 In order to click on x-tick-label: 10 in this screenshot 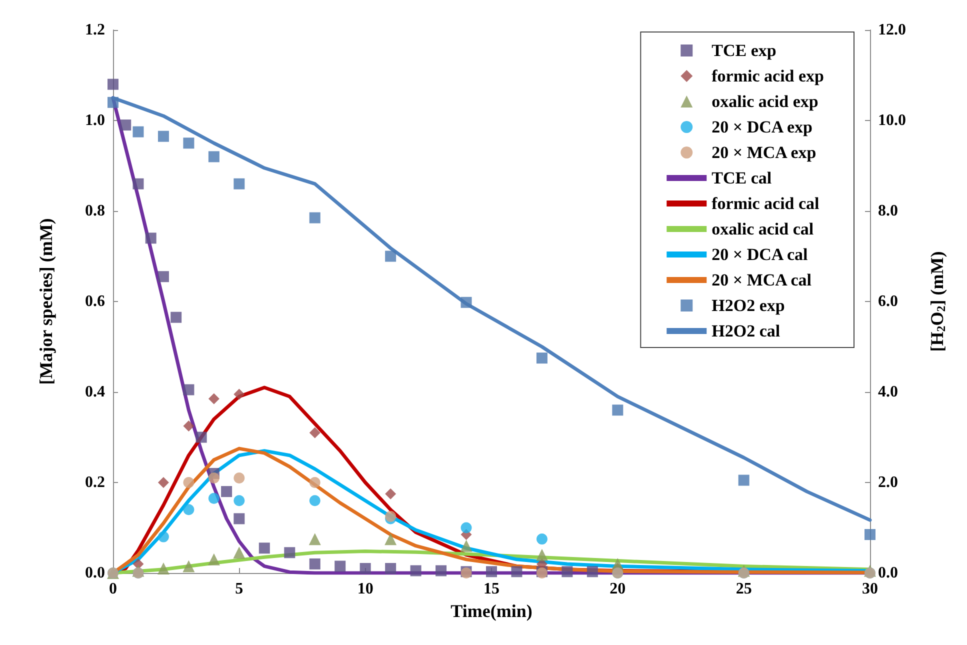, I will do `click(365, 589)`.